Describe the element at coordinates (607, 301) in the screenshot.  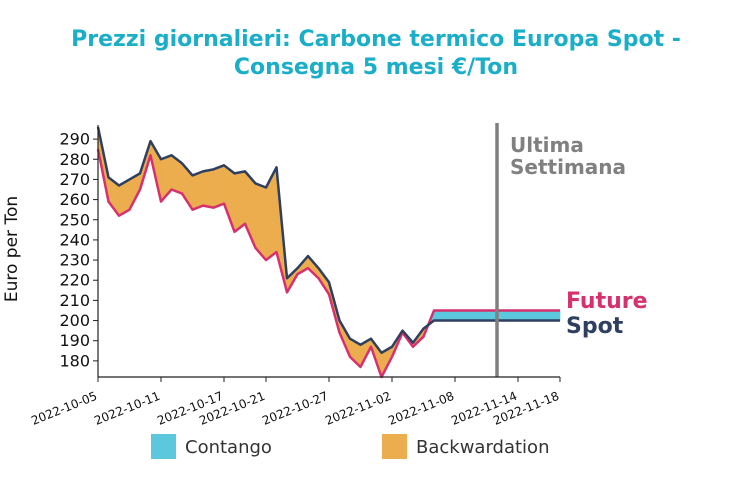
I see `future-end-label: Future` at that location.